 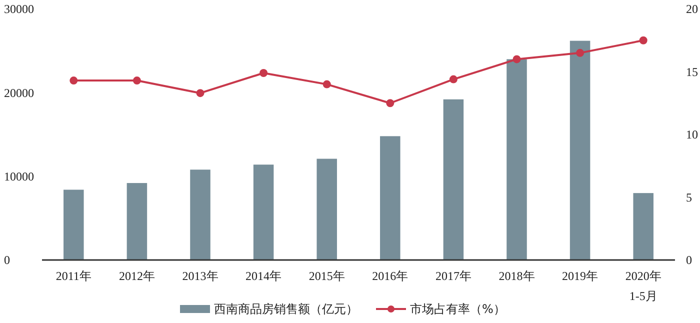 I want to click on x-tick-label: 2017年, so click(x=453, y=276).